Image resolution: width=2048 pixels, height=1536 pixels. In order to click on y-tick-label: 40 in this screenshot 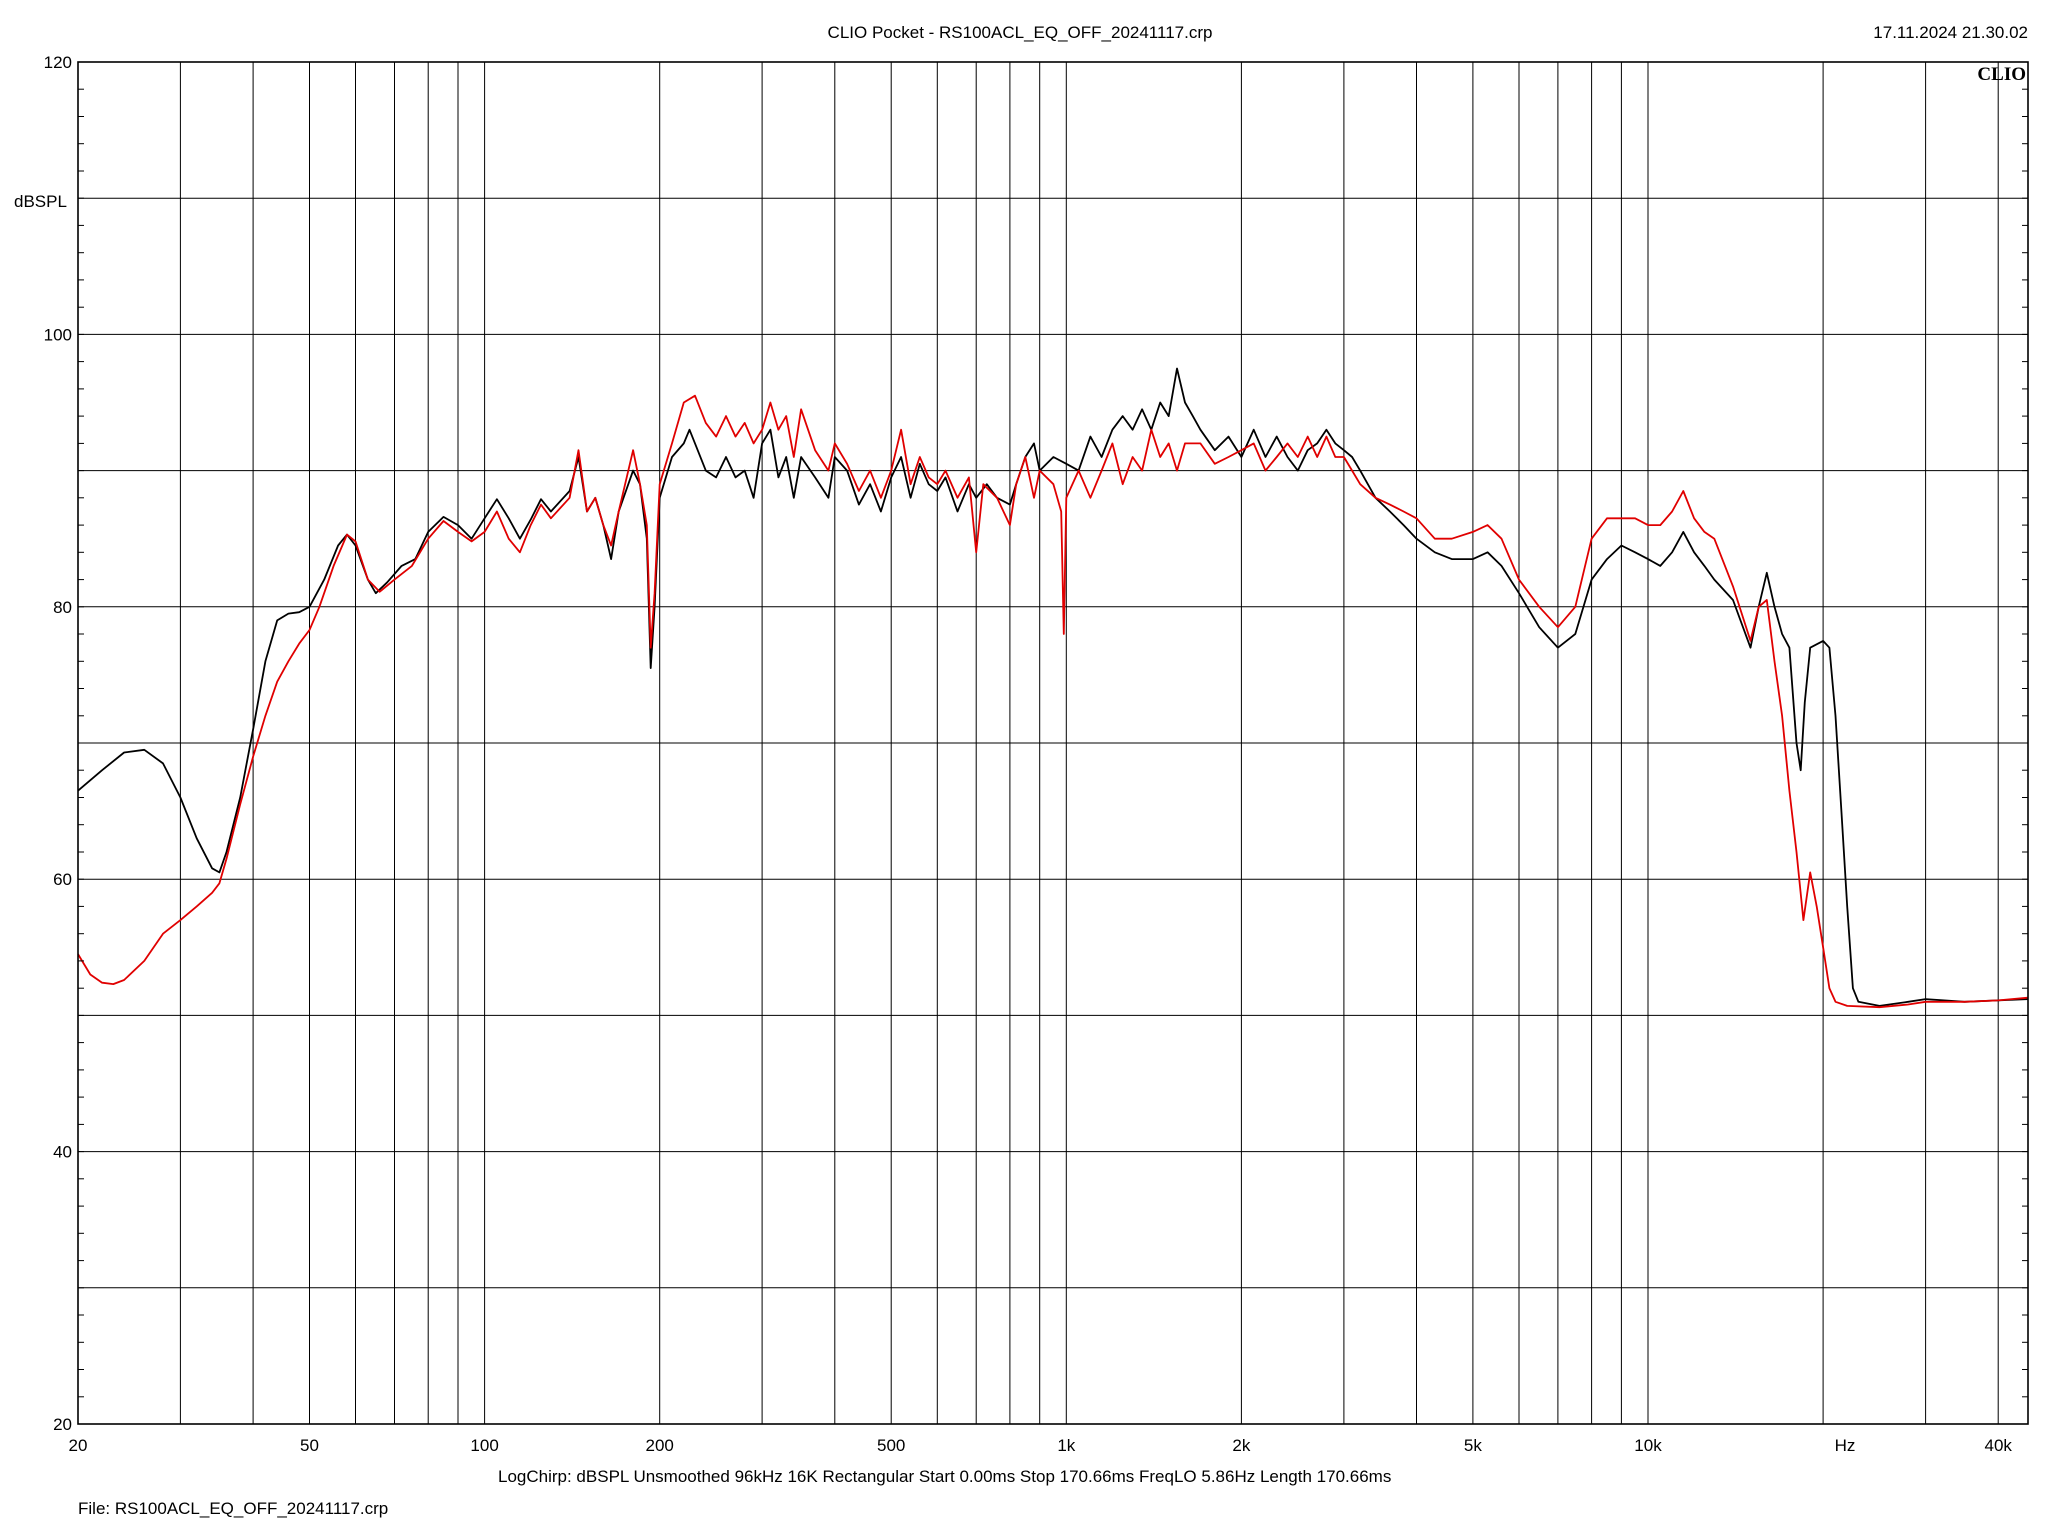, I will do `click(62, 1152)`.